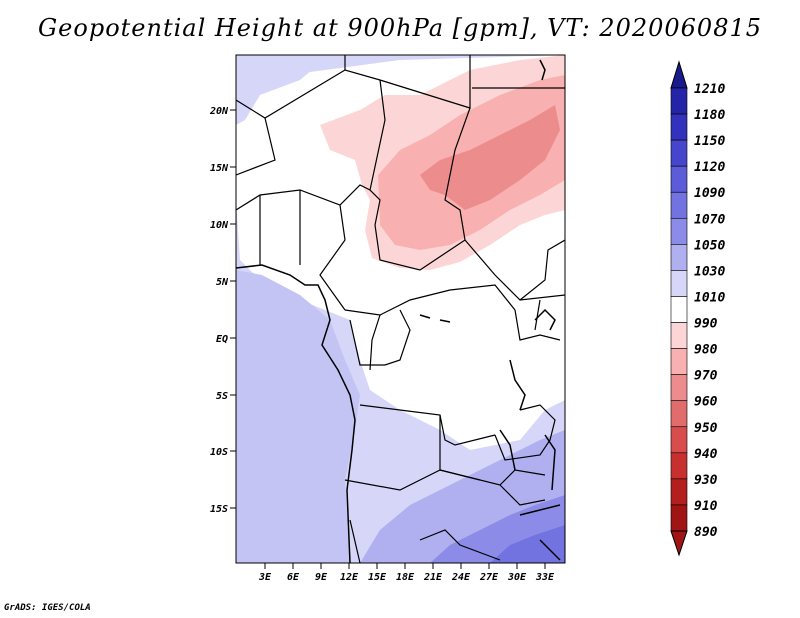 This screenshot has height=618, width=800. I want to click on colorbar-label: 1210, so click(709, 89).